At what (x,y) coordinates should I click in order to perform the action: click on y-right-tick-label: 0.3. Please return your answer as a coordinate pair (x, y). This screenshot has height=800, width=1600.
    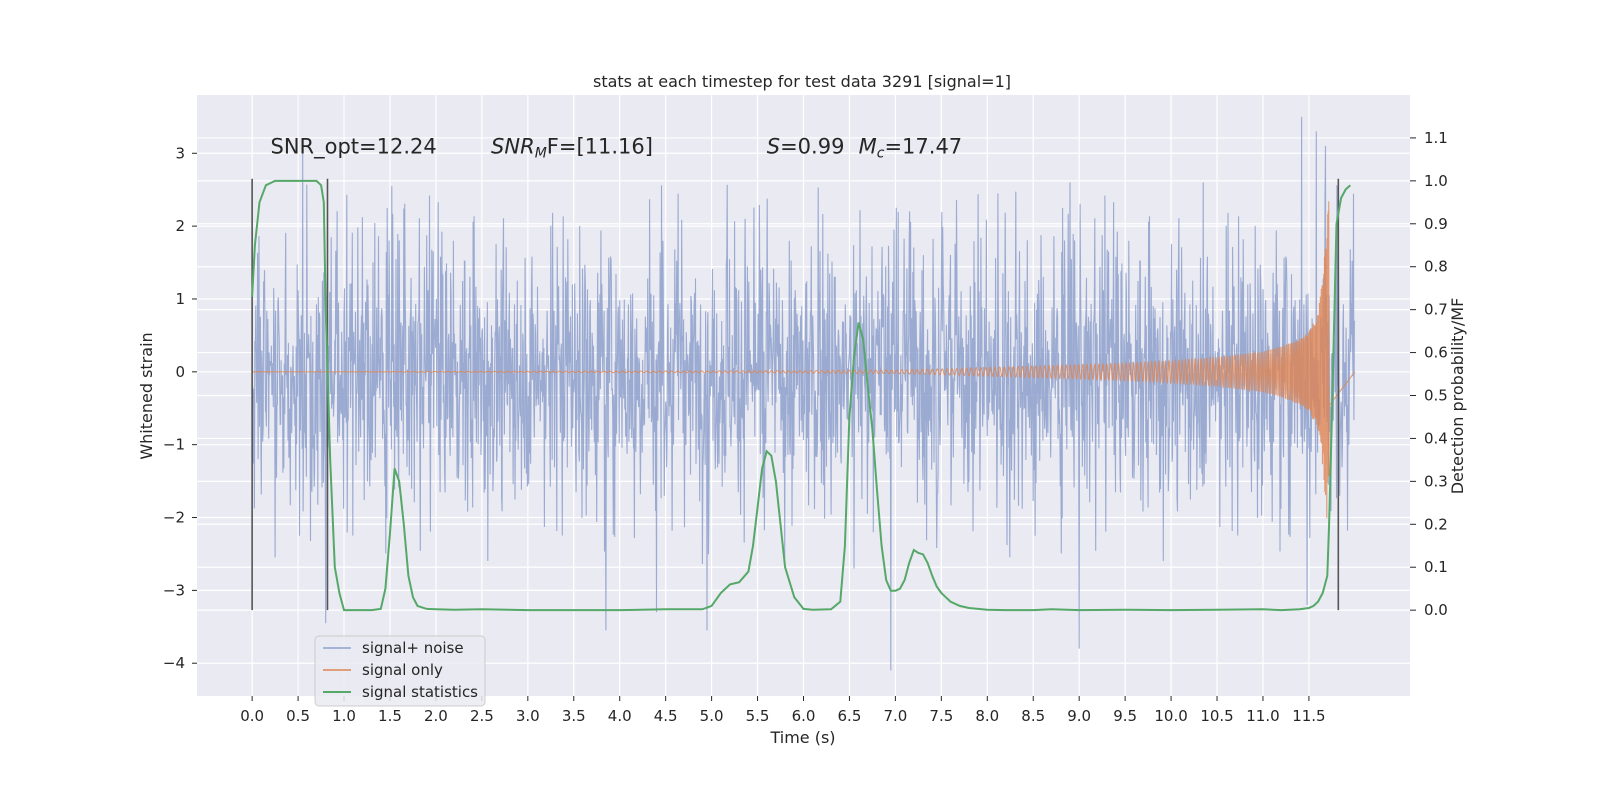
    Looking at the image, I should click on (1436, 481).